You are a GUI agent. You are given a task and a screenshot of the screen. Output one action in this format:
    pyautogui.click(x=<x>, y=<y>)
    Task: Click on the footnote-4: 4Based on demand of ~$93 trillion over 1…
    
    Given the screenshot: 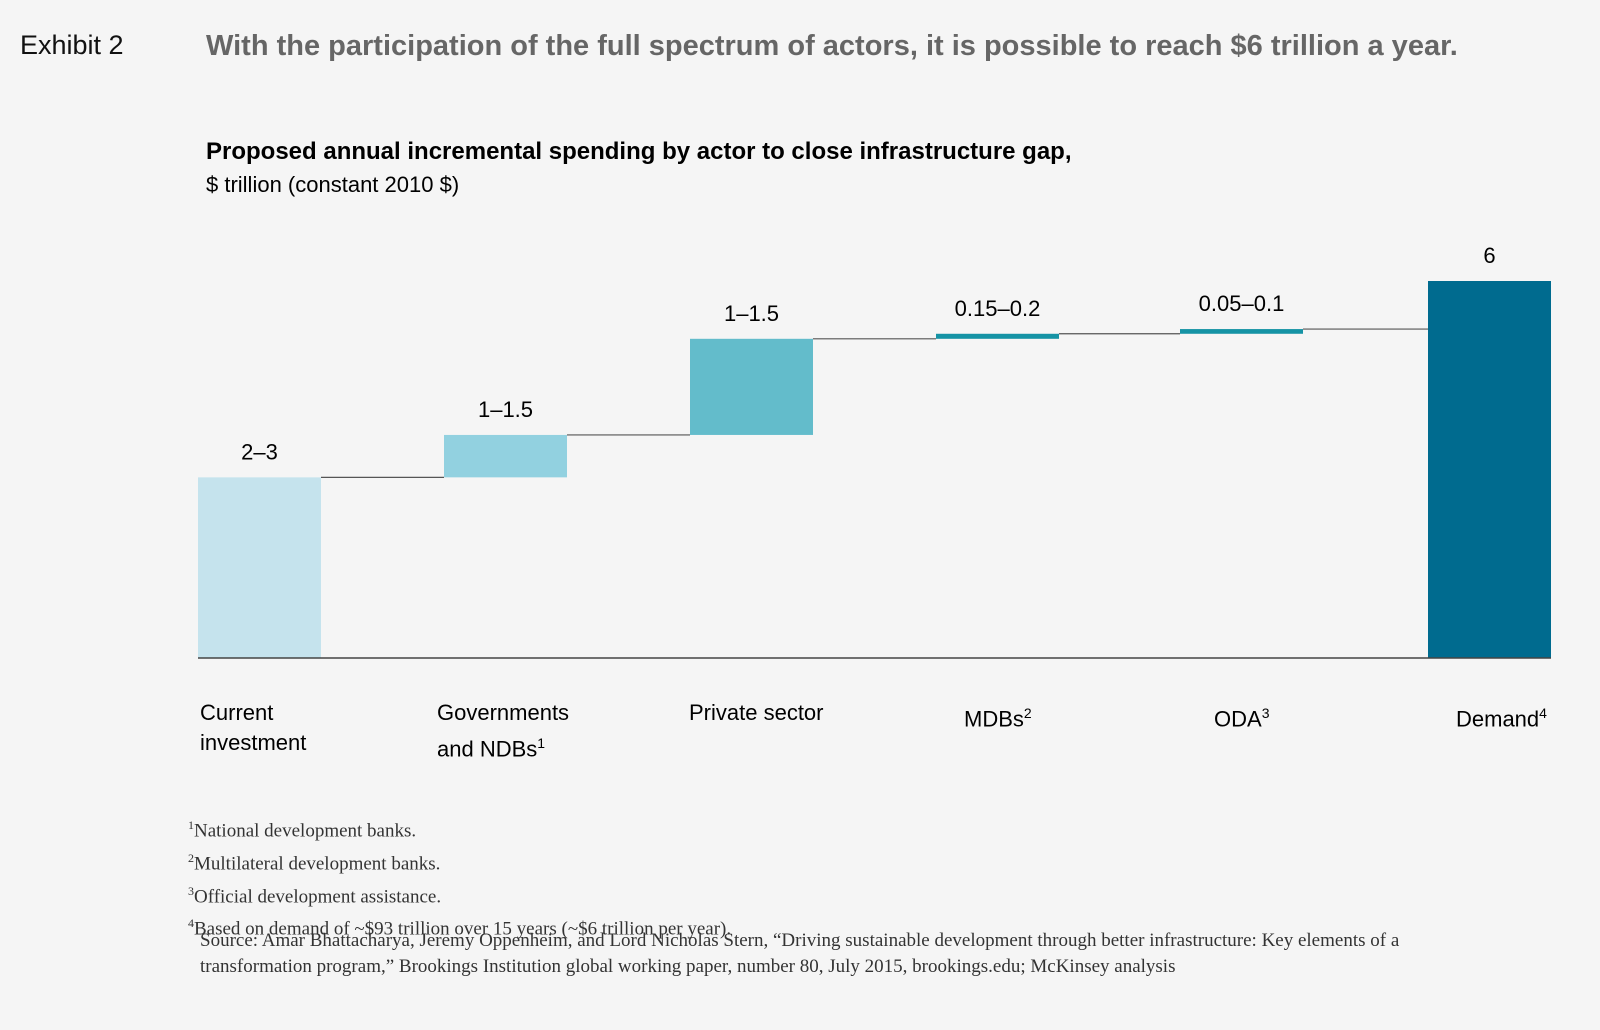 What is the action you would take?
    pyautogui.click(x=460, y=928)
    